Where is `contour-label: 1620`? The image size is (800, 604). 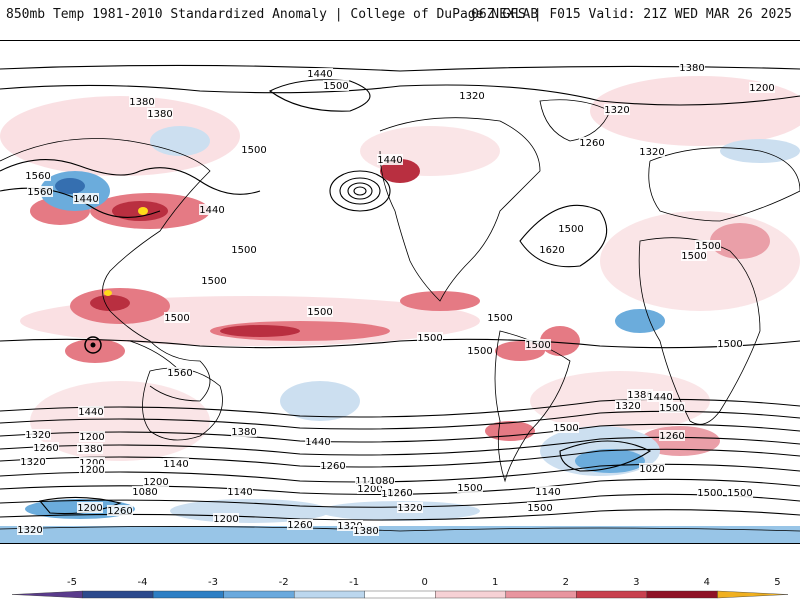
contour-label: 1620 is located at coordinates (551, 250).